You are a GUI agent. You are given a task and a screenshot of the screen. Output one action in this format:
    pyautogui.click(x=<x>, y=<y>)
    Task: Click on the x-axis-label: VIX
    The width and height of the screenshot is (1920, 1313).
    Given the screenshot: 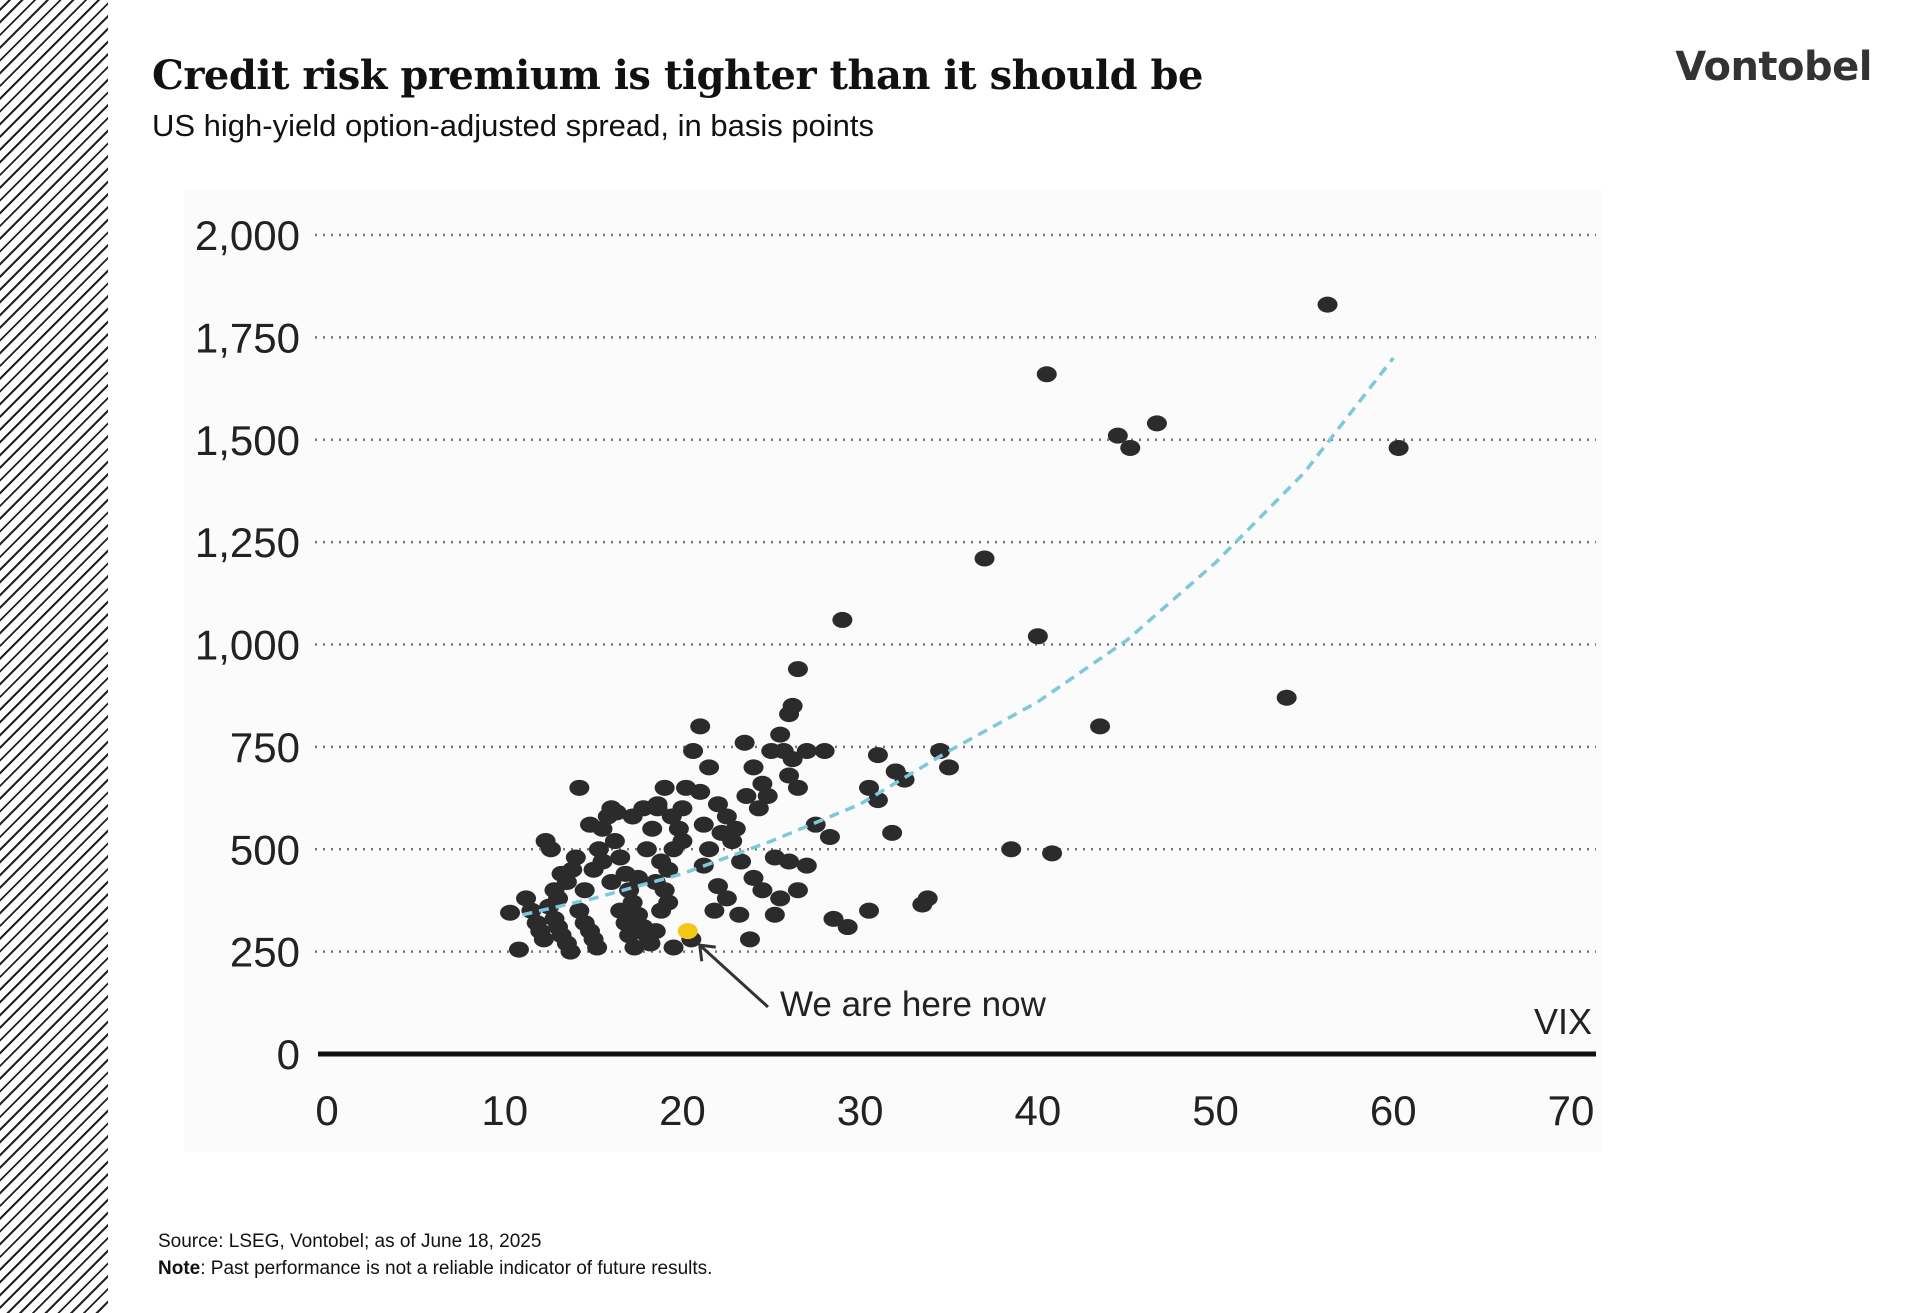 What is the action you would take?
    pyautogui.click(x=1563, y=1021)
    